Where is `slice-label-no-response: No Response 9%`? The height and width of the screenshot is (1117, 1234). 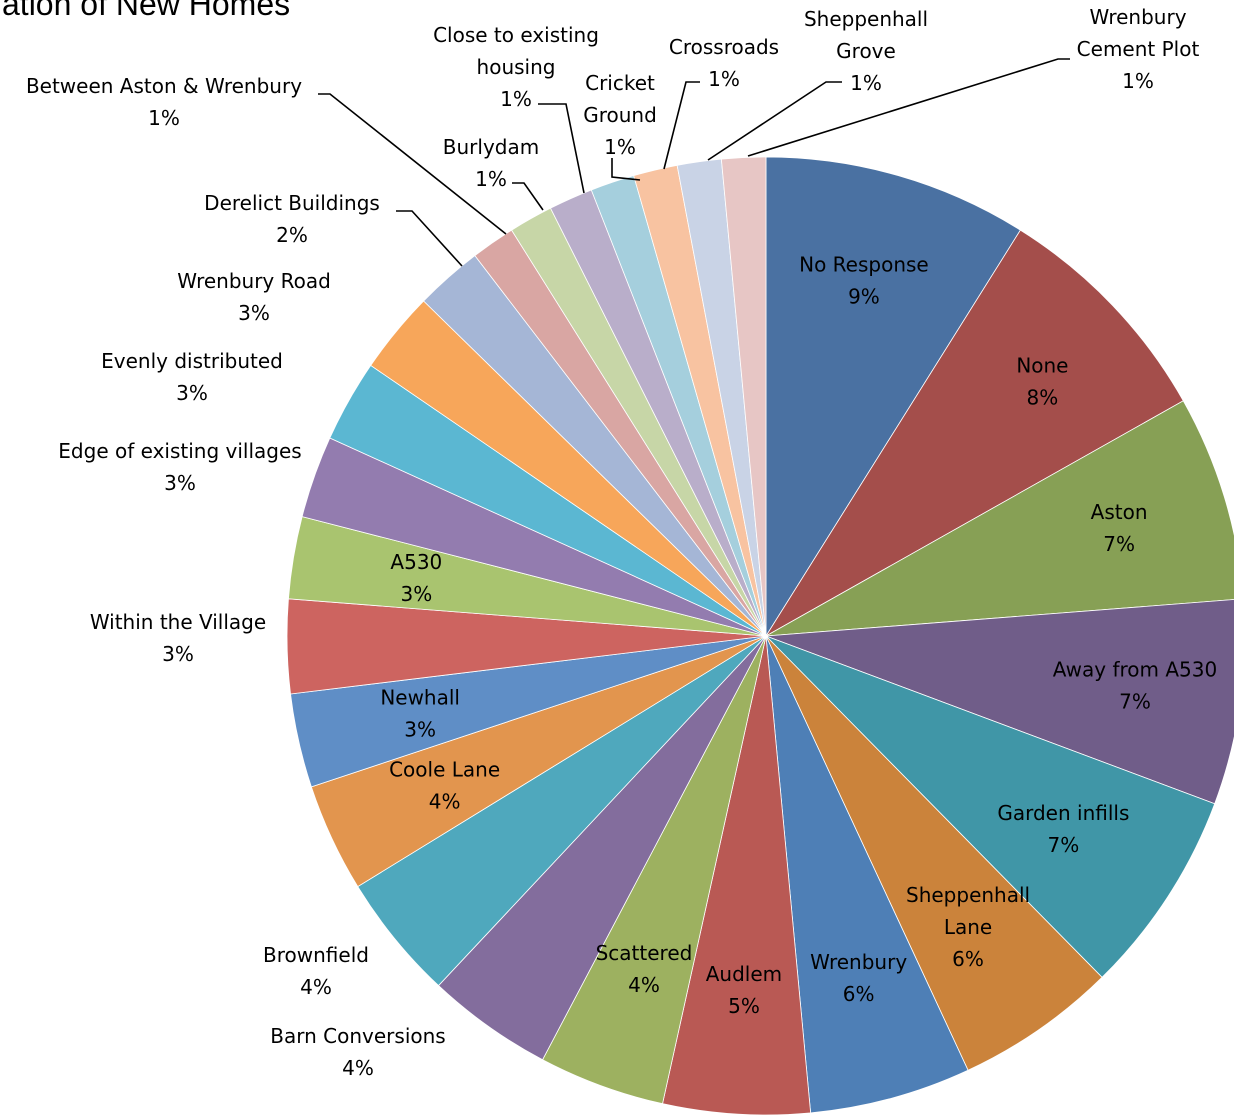
slice-label-no-response: No Response 9% is located at coordinates (864, 280).